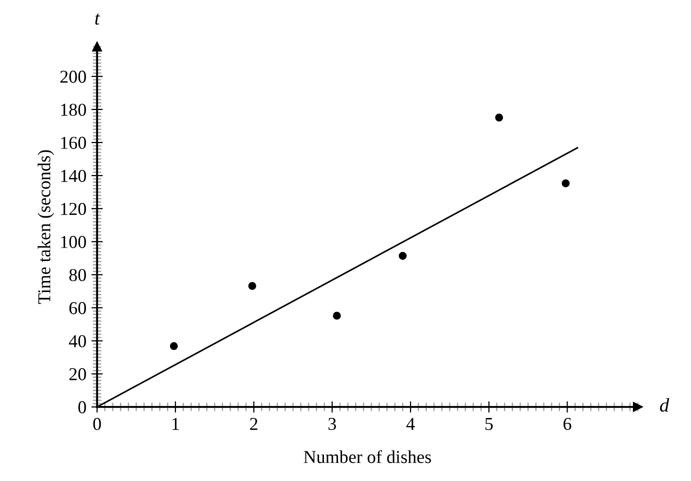 This screenshot has width=691, height=481. What do you see at coordinates (77, 341) in the screenshot?
I see `y-tick-label: 40` at bounding box center [77, 341].